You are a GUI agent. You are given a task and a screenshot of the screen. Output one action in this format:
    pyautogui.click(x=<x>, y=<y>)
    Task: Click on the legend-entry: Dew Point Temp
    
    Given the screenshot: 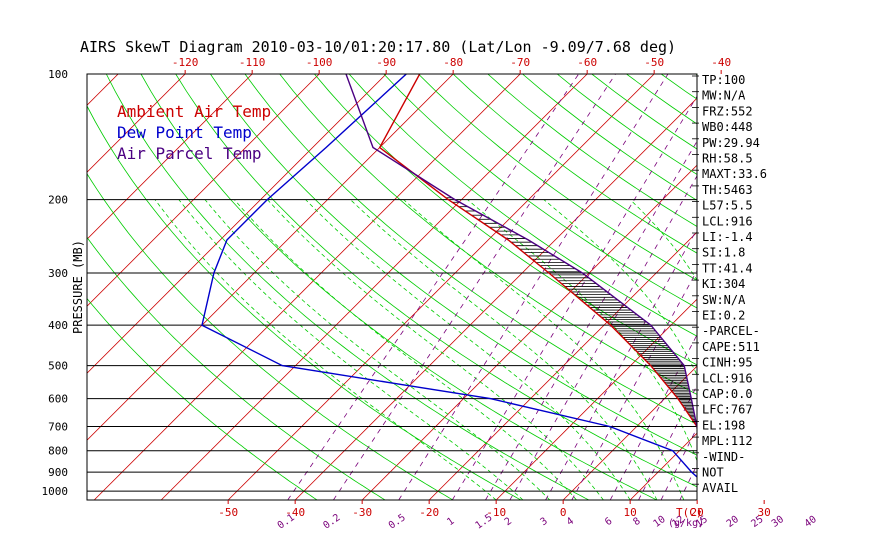 What is the action you would take?
    pyautogui.click(x=184, y=132)
    